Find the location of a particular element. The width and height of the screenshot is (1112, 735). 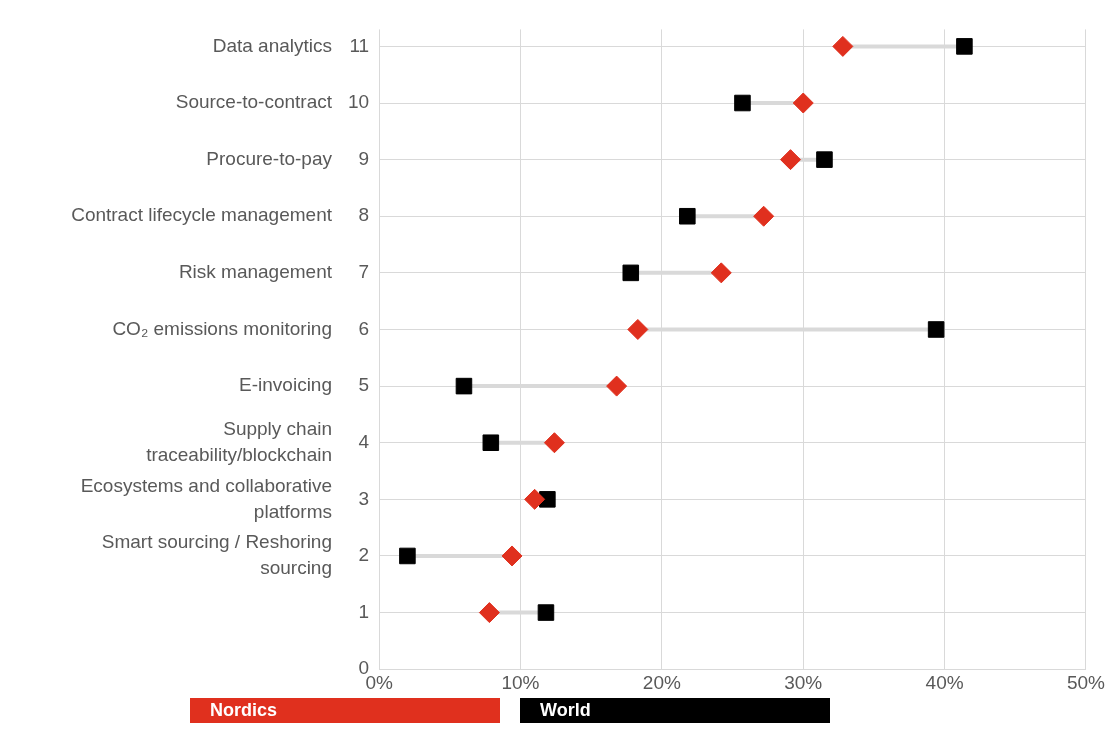

text: E-invoicing is located at coordinates (285, 385).